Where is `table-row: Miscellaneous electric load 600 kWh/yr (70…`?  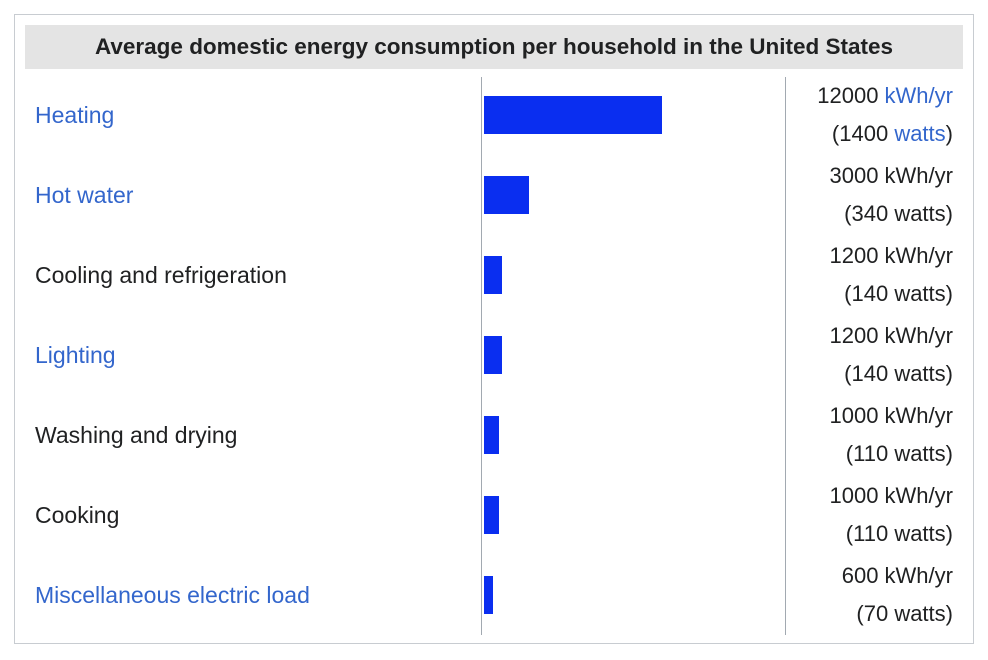 table-row: Miscellaneous electric load 600 kWh/yr (70… is located at coordinates (494, 595).